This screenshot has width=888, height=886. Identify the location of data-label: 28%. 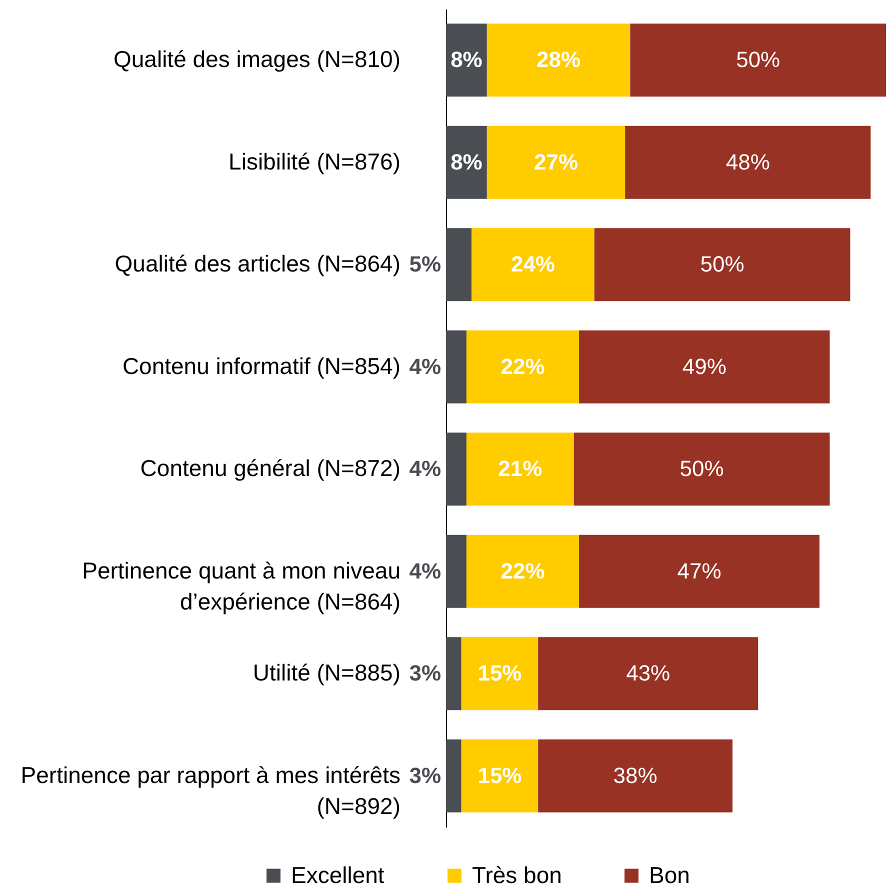
(558, 59).